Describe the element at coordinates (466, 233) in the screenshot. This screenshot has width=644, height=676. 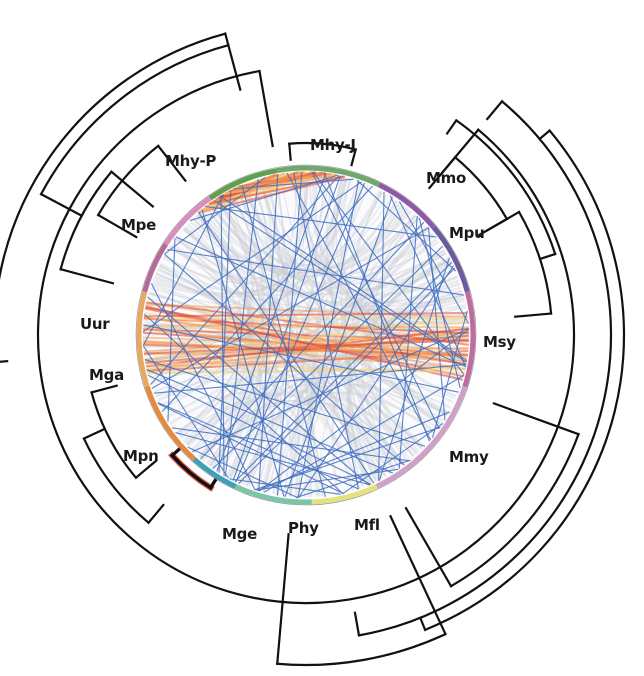
I see `label-mpu: Mpu` at that location.